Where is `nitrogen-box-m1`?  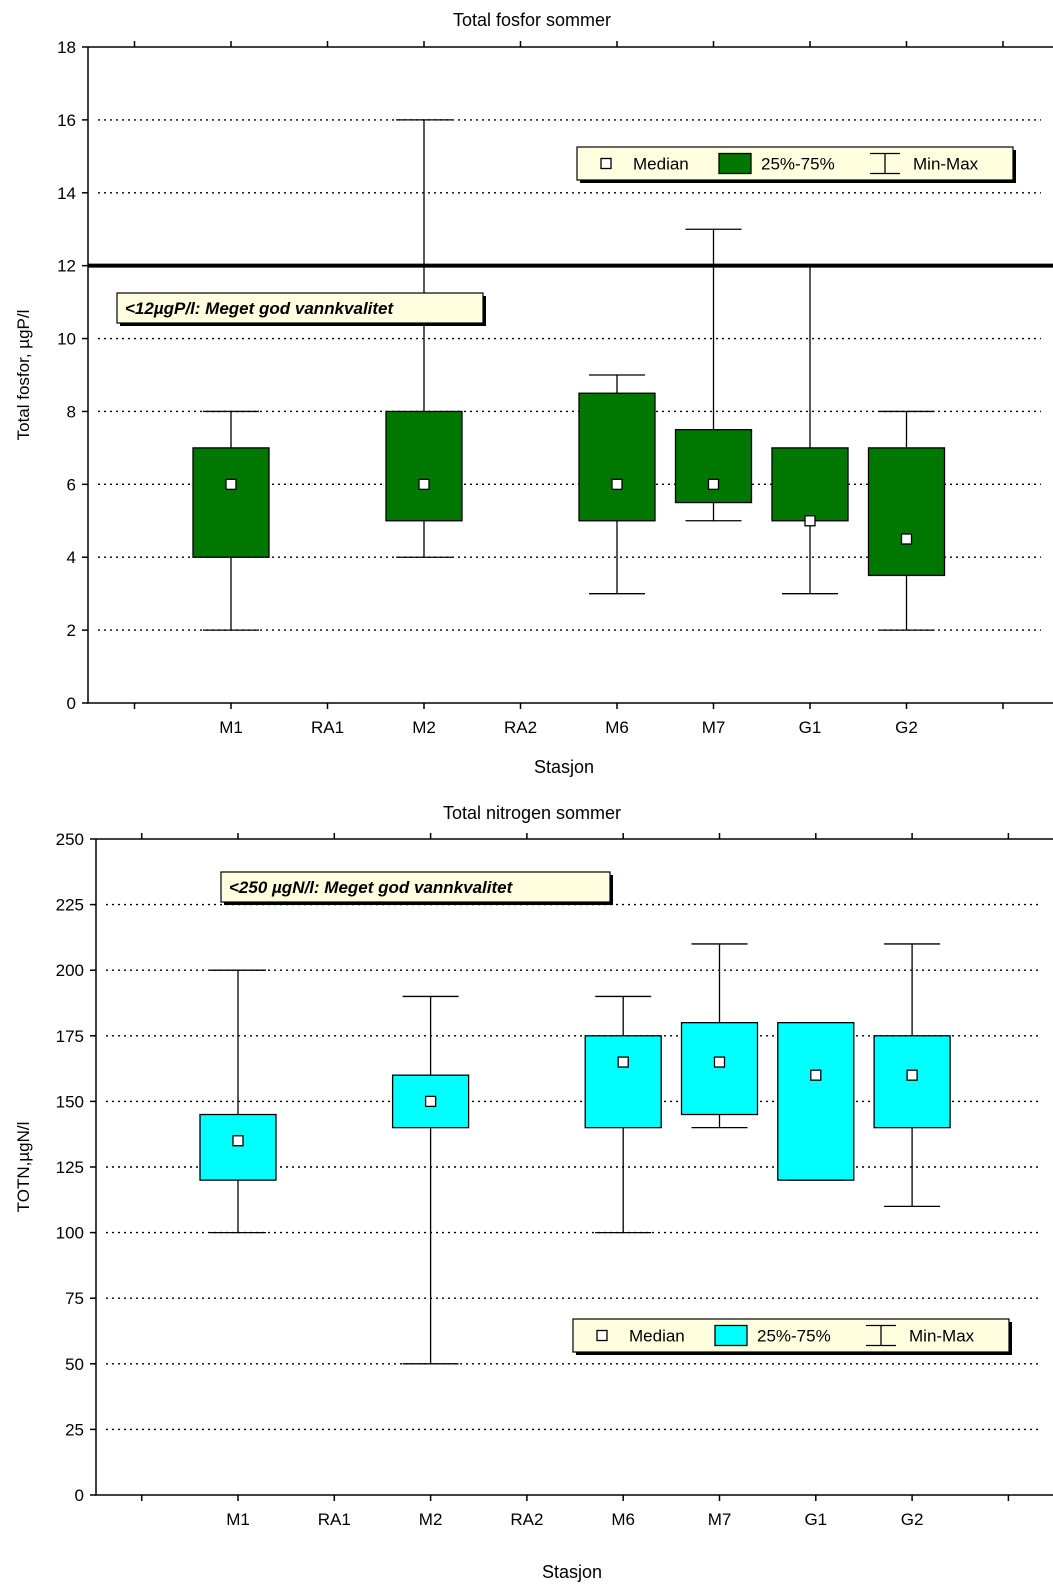 nitrogen-box-m1 is located at coordinates (238, 1147).